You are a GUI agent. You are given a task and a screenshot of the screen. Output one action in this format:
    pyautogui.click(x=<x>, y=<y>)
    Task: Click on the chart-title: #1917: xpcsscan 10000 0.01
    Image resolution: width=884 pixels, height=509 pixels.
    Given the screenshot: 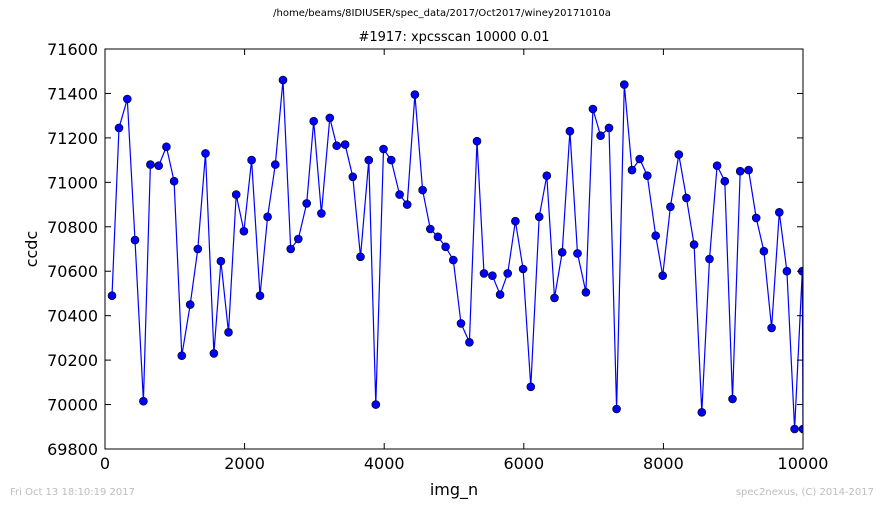 What is the action you would take?
    pyautogui.click(x=454, y=37)
    